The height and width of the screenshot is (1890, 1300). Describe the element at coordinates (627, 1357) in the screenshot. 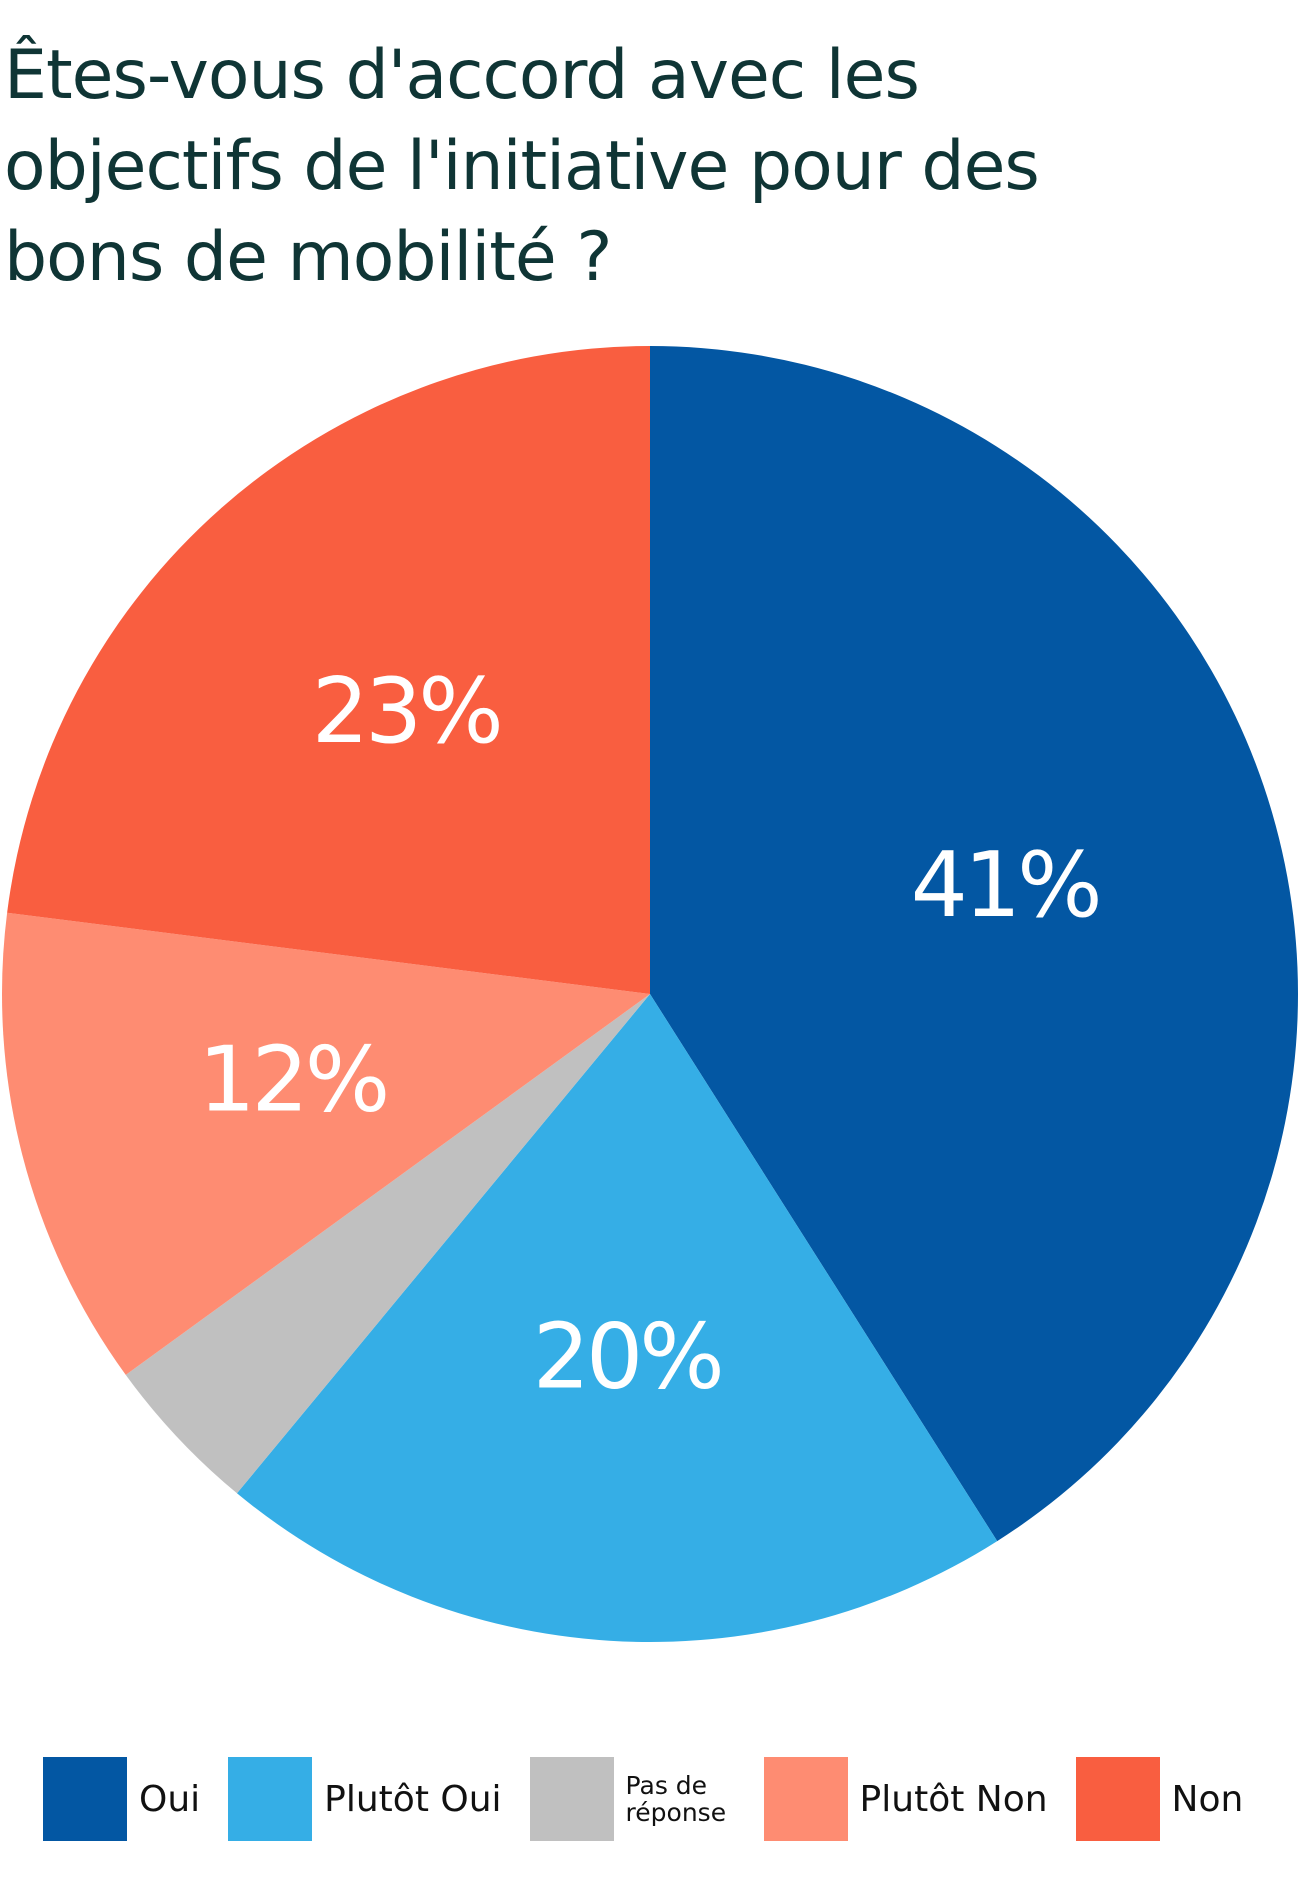

I see `slice-label: 20%` at that location.